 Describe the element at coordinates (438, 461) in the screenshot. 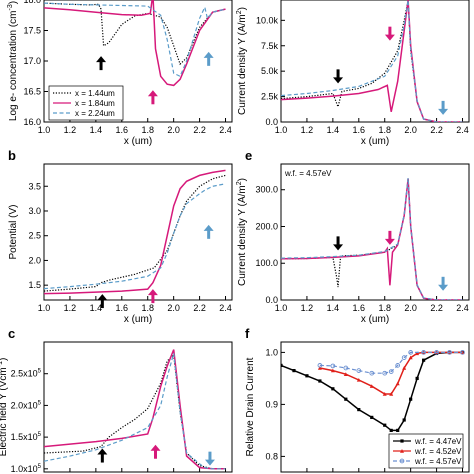

I see `legend-label: w.f. = 4.57eV` at that location.